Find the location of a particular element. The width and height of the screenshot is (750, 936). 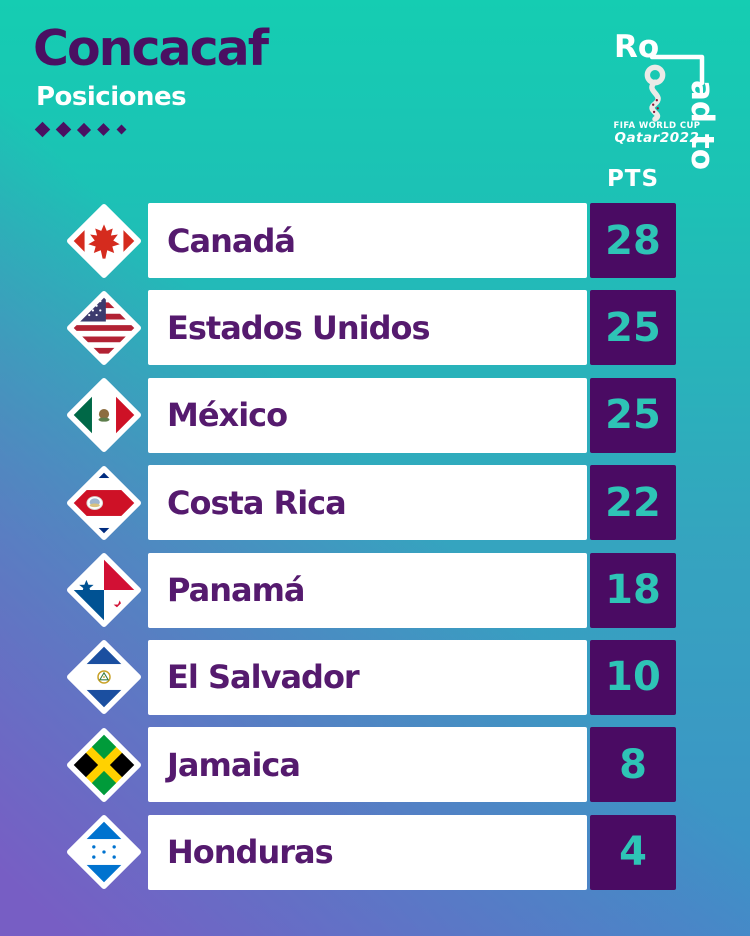

qatar-2022-wordmark: Qatar2022 is located at coordinates (657, 138).